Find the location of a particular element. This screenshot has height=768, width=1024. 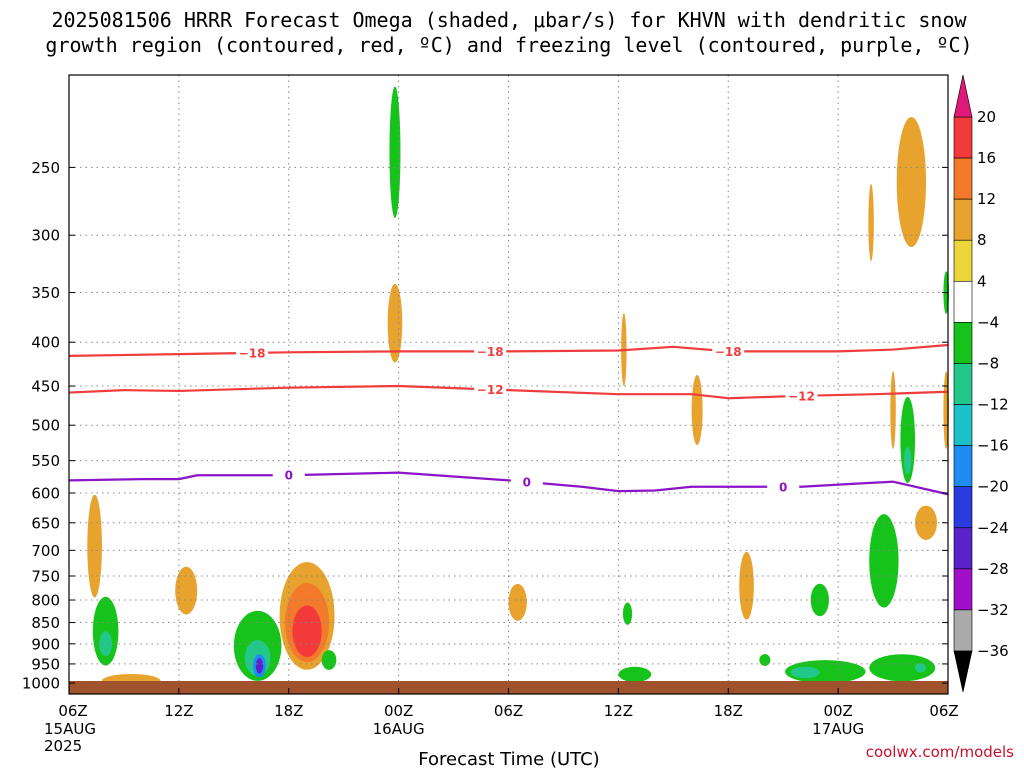

colorbar-tick-7: −12 is located at coordinates (993, 405).